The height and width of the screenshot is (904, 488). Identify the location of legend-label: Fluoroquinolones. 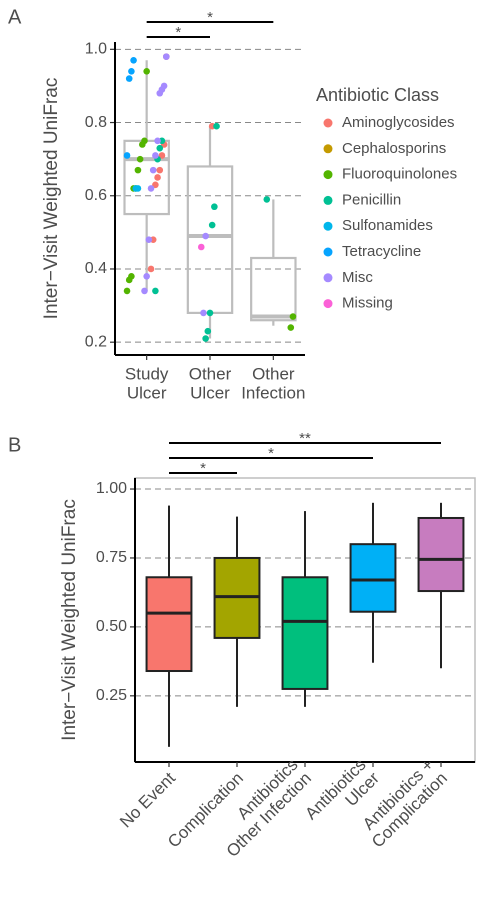
(399, 174).